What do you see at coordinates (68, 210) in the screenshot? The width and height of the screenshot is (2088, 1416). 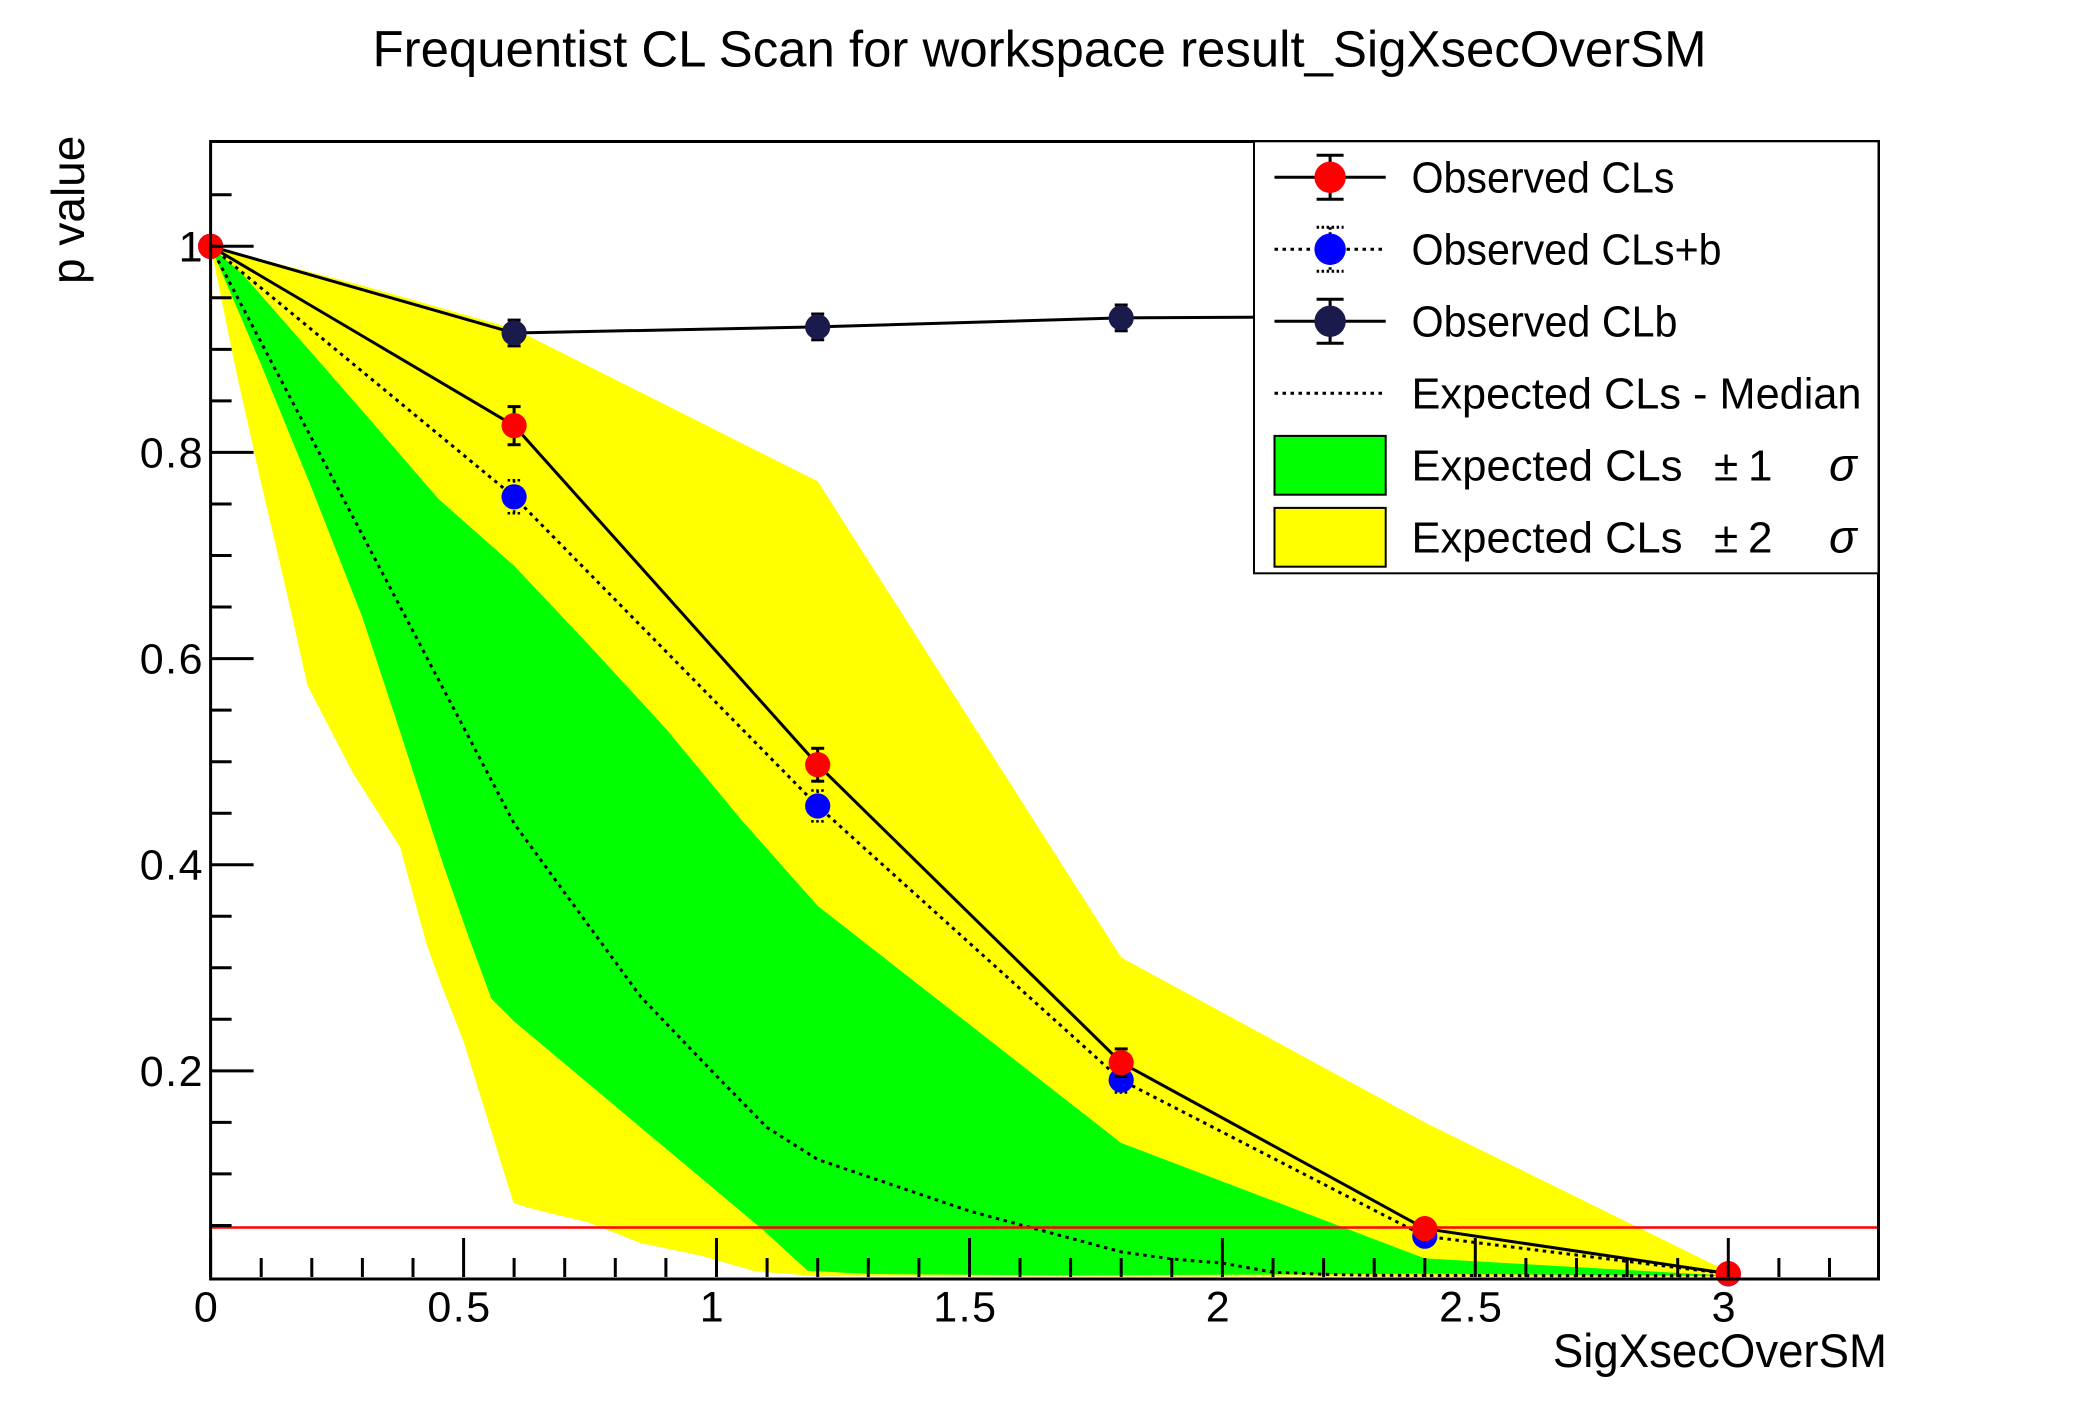 I see `svg-text: p value` at bounding box center [68, 210].